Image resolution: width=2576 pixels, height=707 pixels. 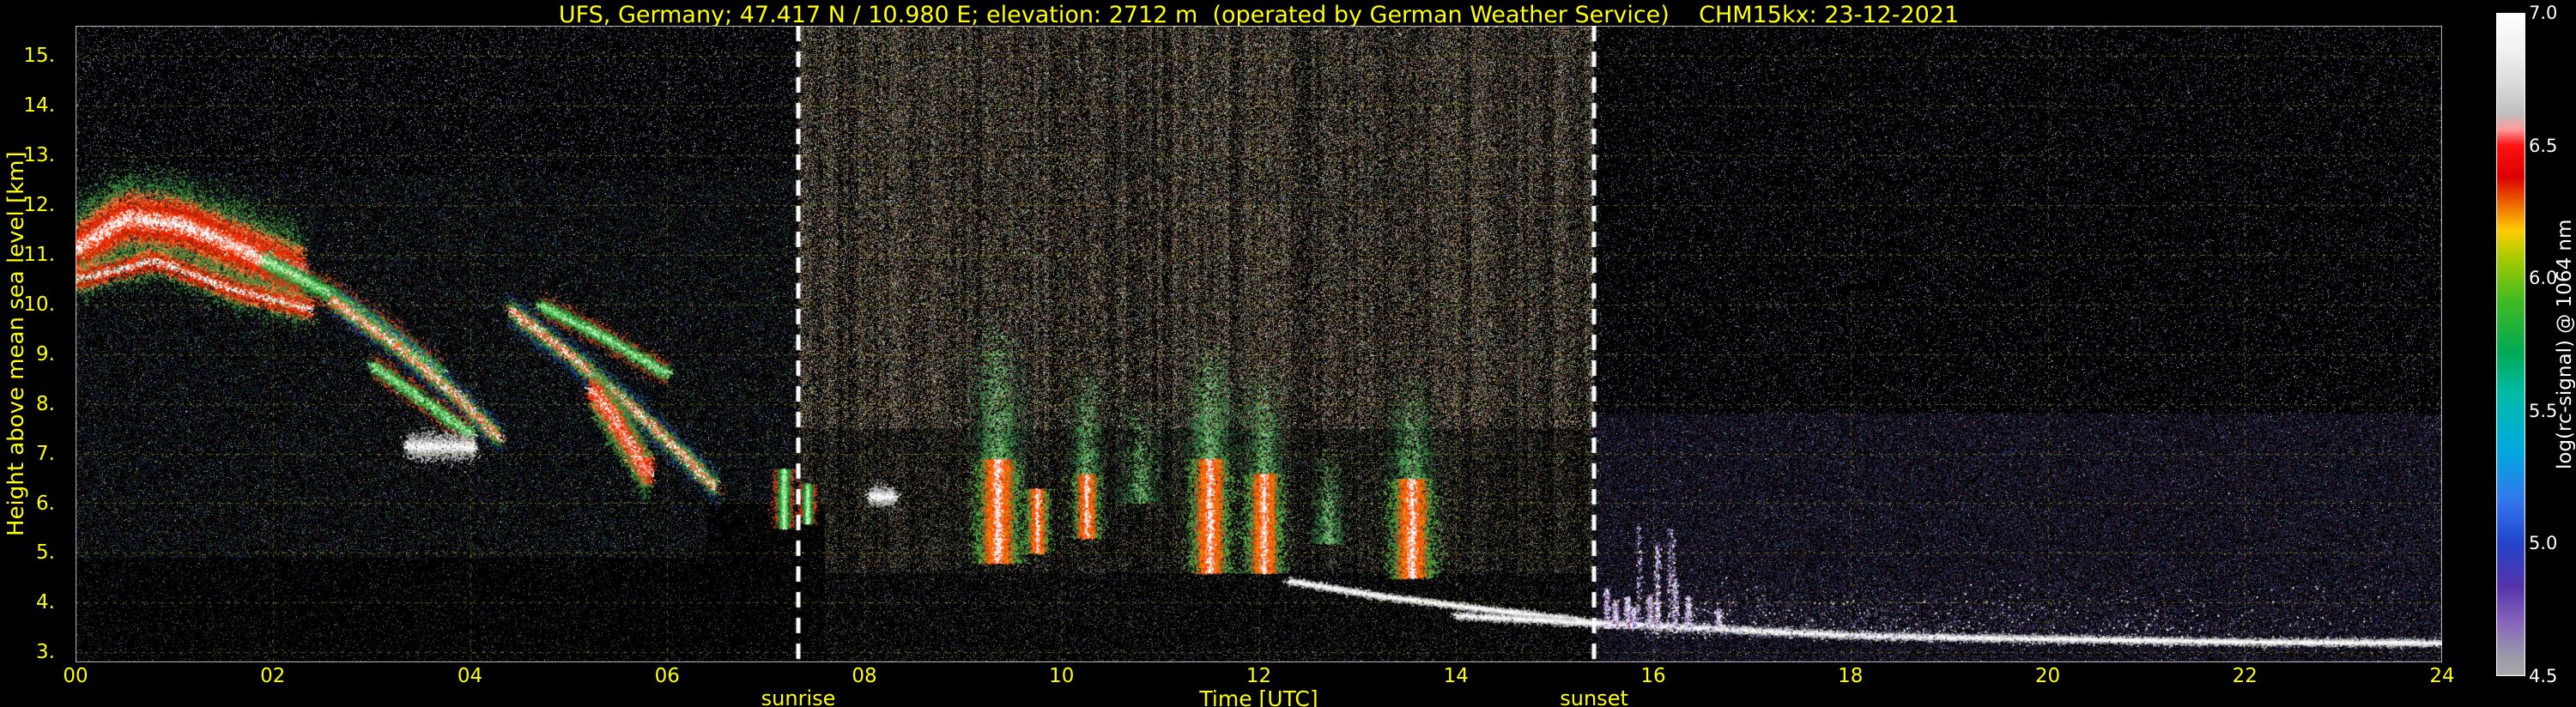 I want to click on y-tick-label: 14., so click(x=39, y=105).